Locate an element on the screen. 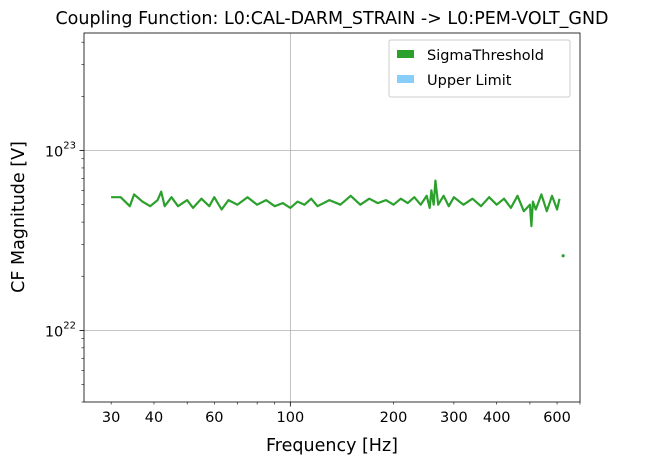  y-axis-label: CF Magnitude [V] is located at coordinates (19, 217).